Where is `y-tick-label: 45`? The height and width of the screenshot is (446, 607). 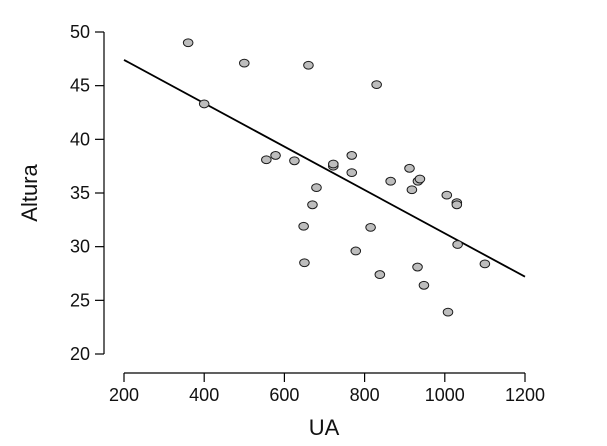 y-tick-label: 45 is located at coordinates (80, 86).